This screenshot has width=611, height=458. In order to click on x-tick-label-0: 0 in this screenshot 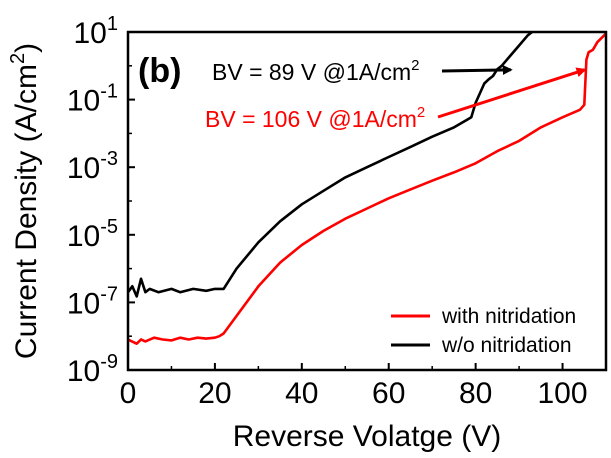, I will do `click(128, 393)`.